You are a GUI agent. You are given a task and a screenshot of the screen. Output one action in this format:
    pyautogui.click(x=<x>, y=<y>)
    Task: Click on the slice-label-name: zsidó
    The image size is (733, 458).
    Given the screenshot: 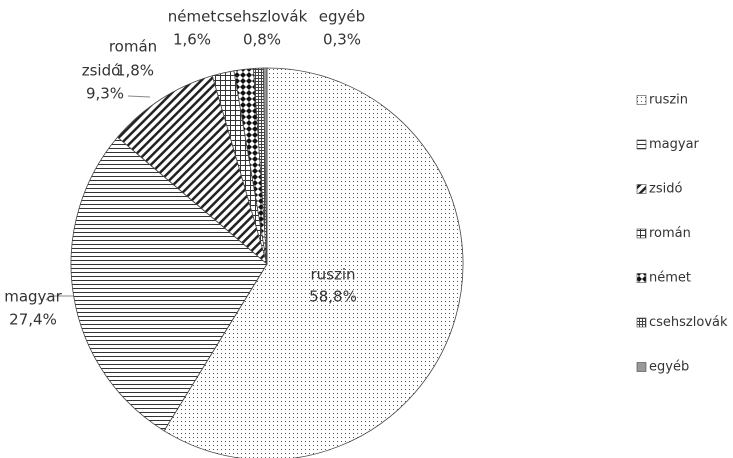 What is the action you would take?
    pyautogui.click(x=101, y=71)
    